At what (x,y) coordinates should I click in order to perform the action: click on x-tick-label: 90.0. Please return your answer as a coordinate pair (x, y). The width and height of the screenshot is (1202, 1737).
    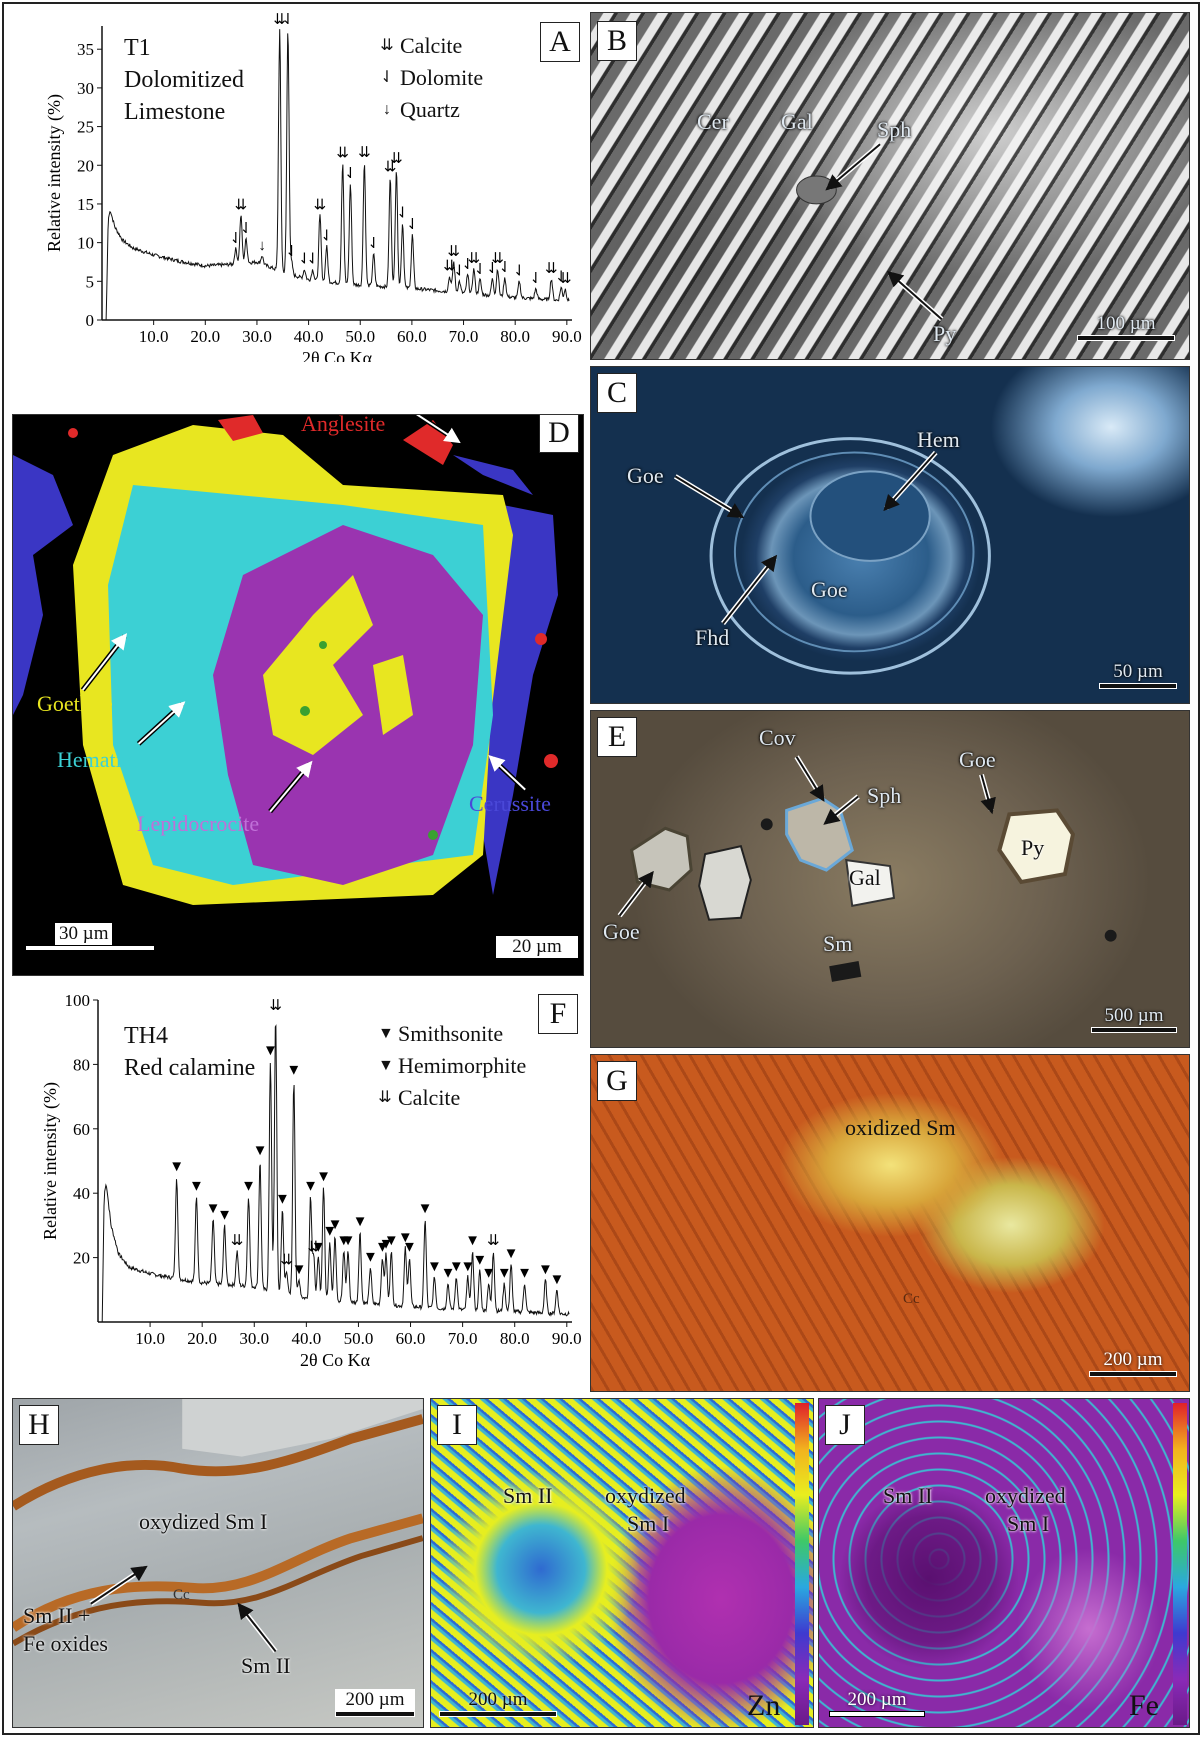
    Looking at the image, I should click on (567, 336).